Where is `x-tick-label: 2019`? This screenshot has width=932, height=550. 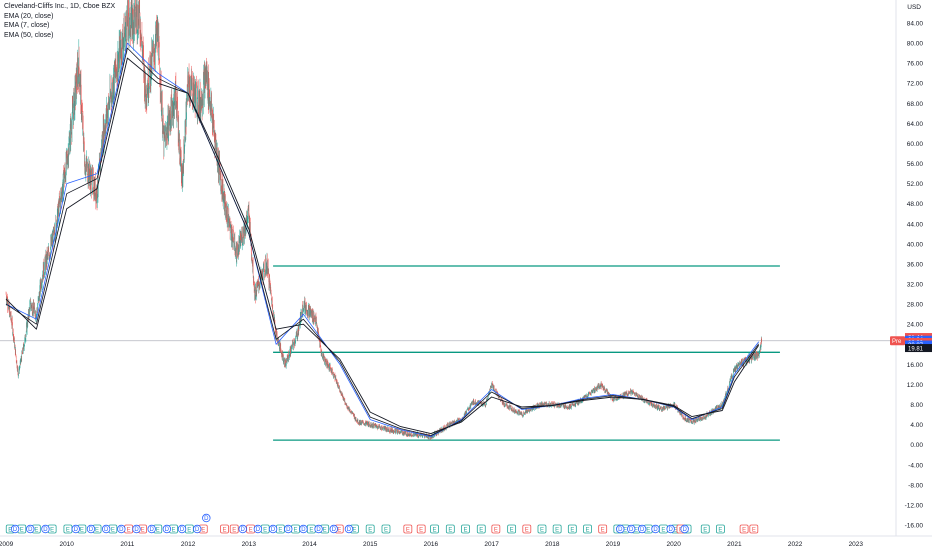
x-tick-label: 2019 is located at coordinates (613, 544).